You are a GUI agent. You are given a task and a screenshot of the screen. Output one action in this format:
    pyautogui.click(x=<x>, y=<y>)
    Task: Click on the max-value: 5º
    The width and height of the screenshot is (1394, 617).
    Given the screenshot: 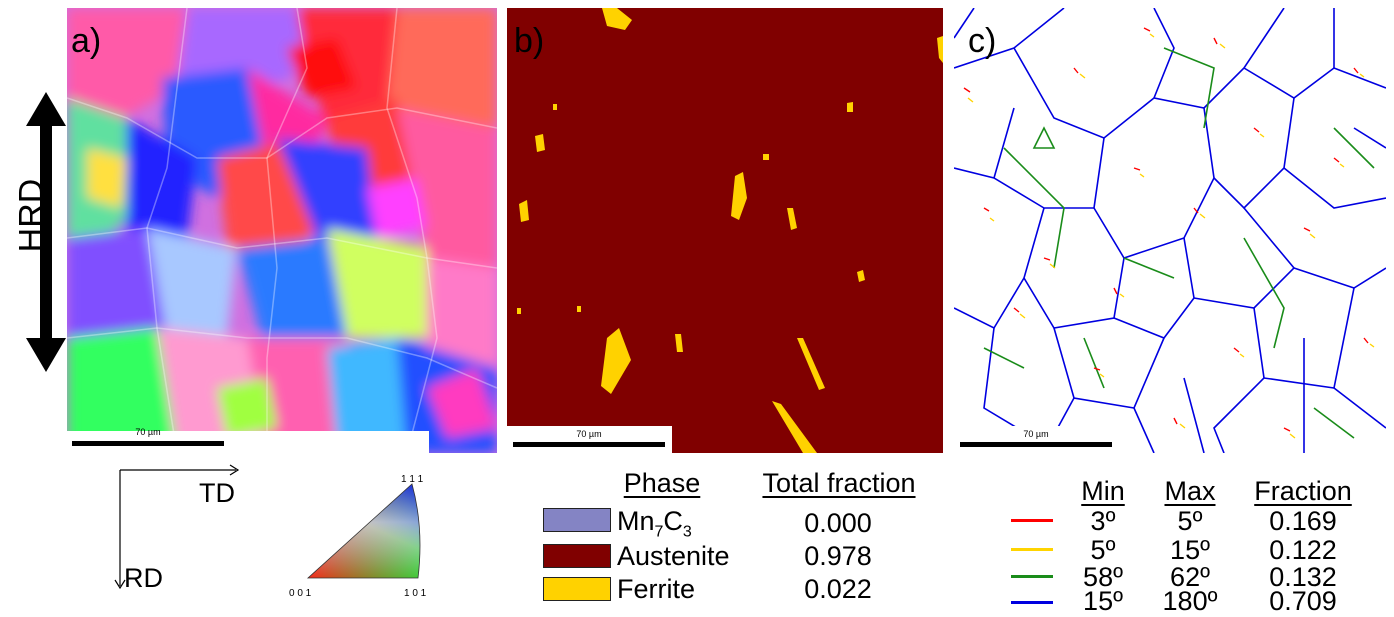 What is the action you would take?
    pyautogui.click(x=1190, y=521)
    